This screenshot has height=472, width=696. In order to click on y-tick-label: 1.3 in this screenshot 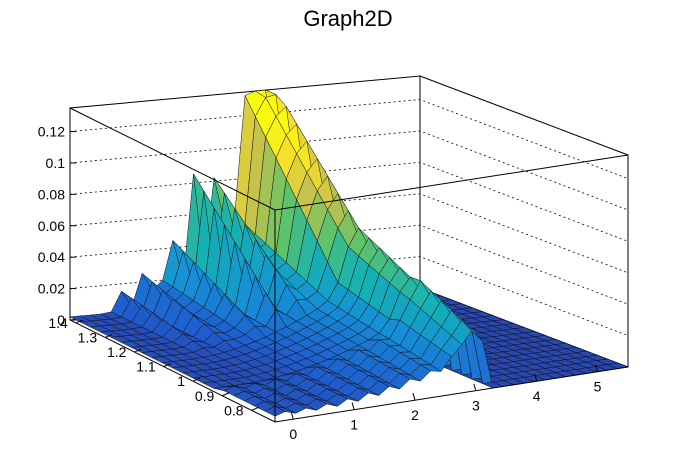, I will do `click(88, 337)`.